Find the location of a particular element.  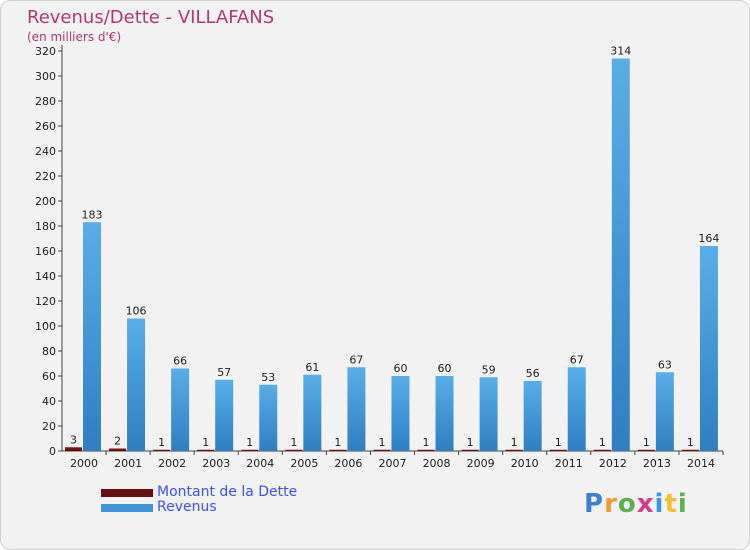

x-tick-label: 2011 is located at coordinates (569, 463).